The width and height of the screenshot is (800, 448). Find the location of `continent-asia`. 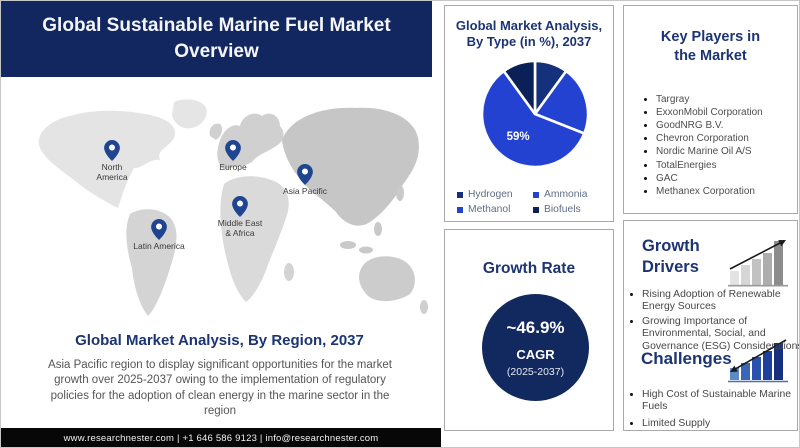

continent-asia is located at coordinates (350, 166).